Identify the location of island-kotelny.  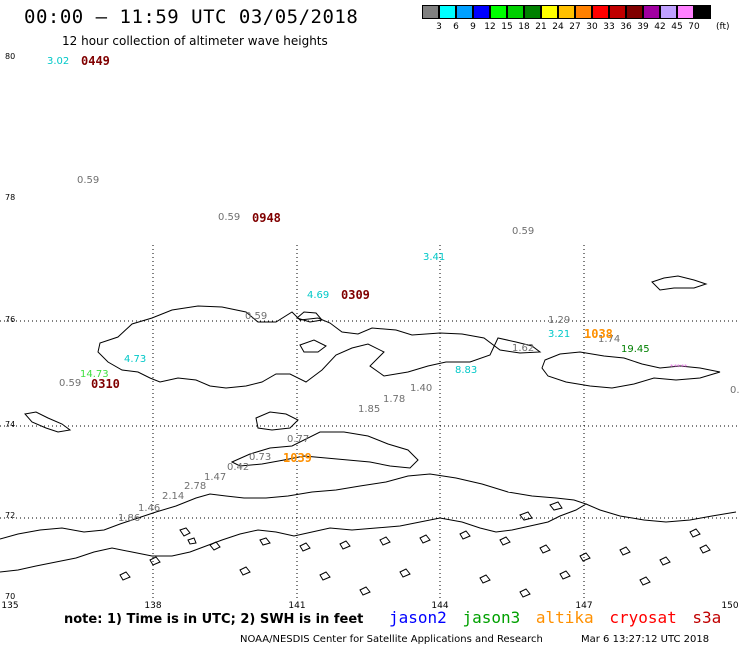
(319, 347).